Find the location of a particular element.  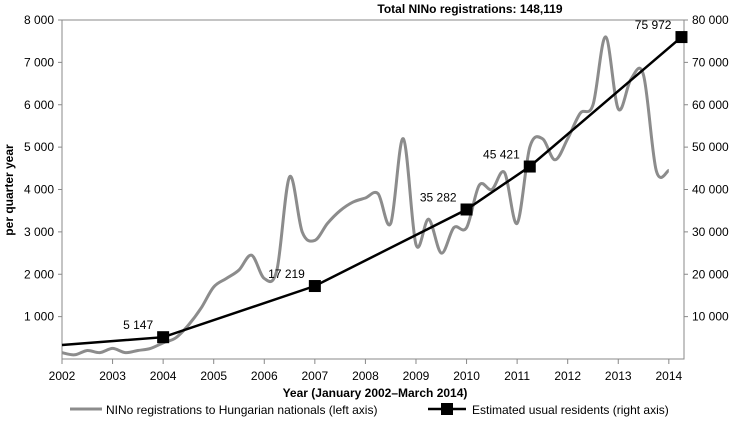

y-axis-title: per quarter year is located at coordinates (9, 190).